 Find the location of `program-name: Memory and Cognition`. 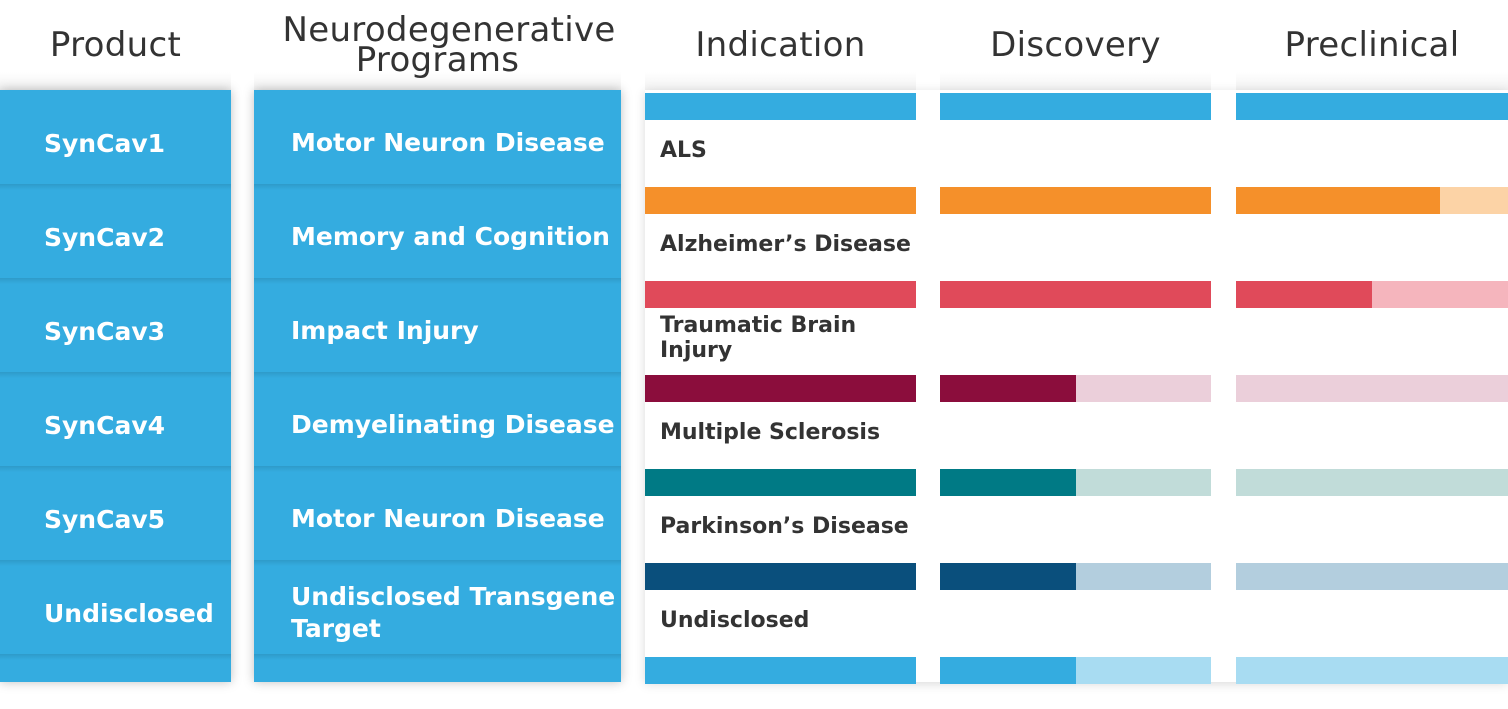

program-name: Memory and Cognition is located at coordinates (450, 236).